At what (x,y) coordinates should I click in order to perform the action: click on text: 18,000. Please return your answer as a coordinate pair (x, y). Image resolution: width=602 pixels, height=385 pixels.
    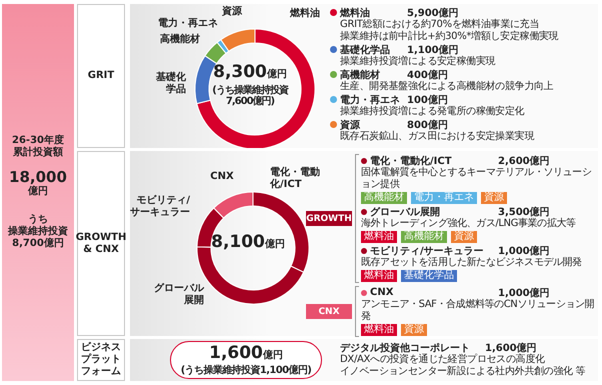
    Looking at the image, I should click on (38, 177).